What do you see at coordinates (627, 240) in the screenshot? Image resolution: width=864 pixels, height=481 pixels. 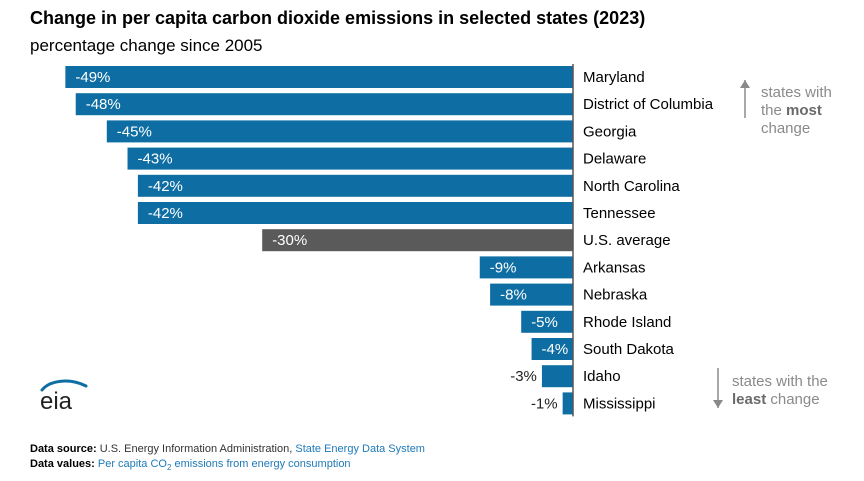 I see `category-label-u-s-average: U.S. average` at bounding box center [627, 240].